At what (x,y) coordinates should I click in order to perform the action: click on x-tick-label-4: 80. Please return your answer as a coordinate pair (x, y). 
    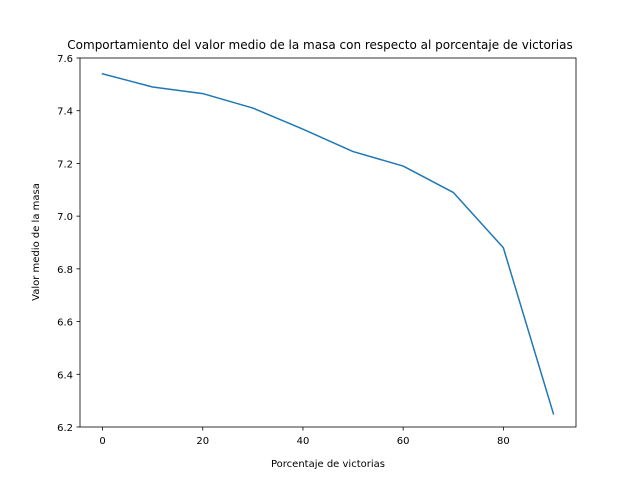
    Looking at the image, I should click on (503, 441).